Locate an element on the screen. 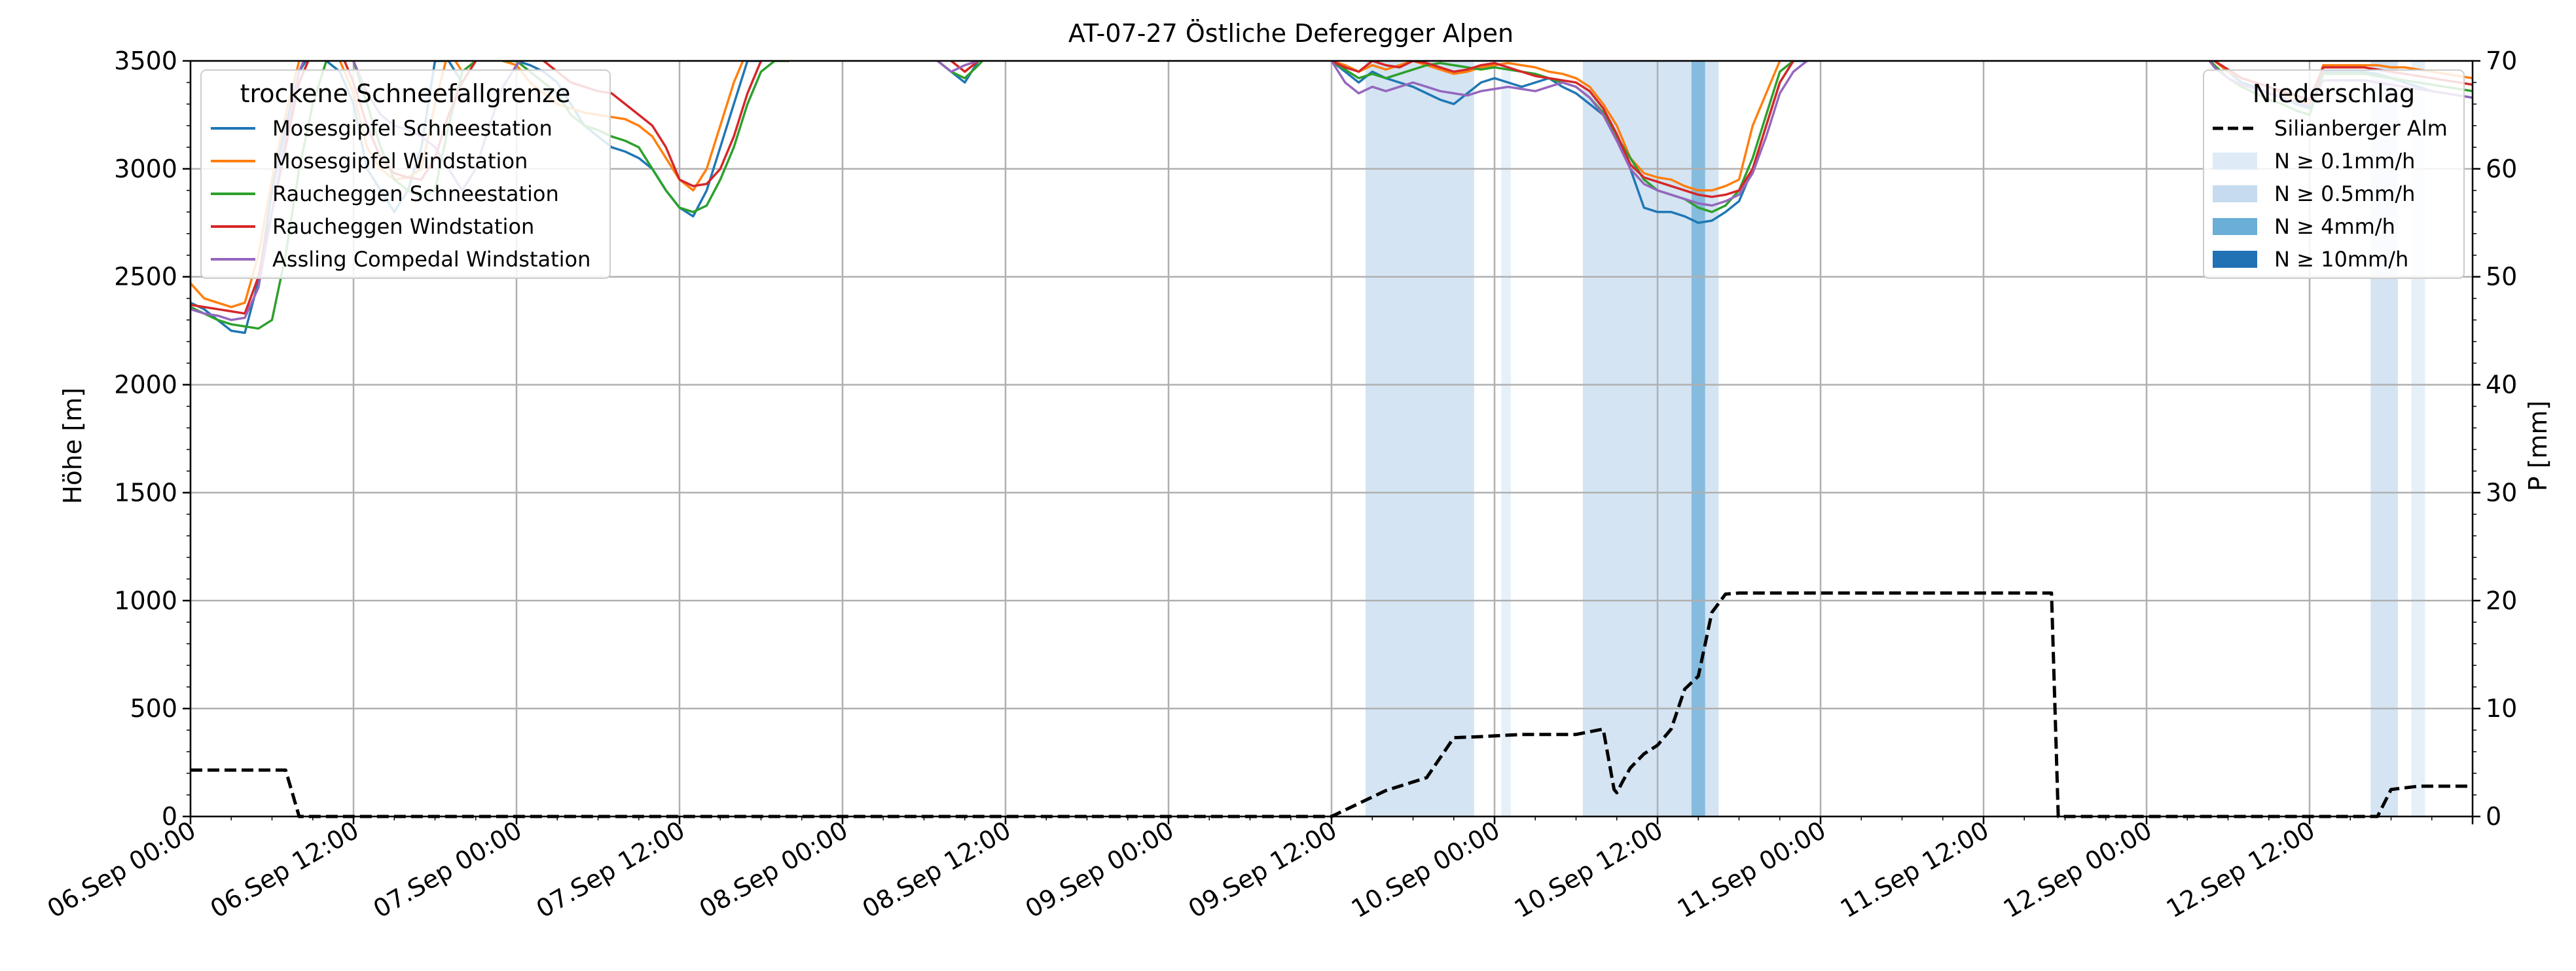  x-tick-label: 09.Sep 12:00 is located at coordinates (1263, 870).